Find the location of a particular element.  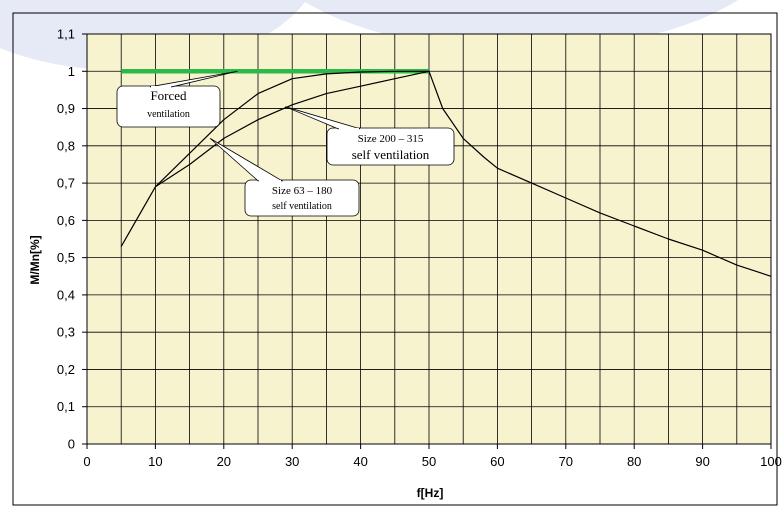

x-tick-label: 60 is located at coordinates (497, 461).